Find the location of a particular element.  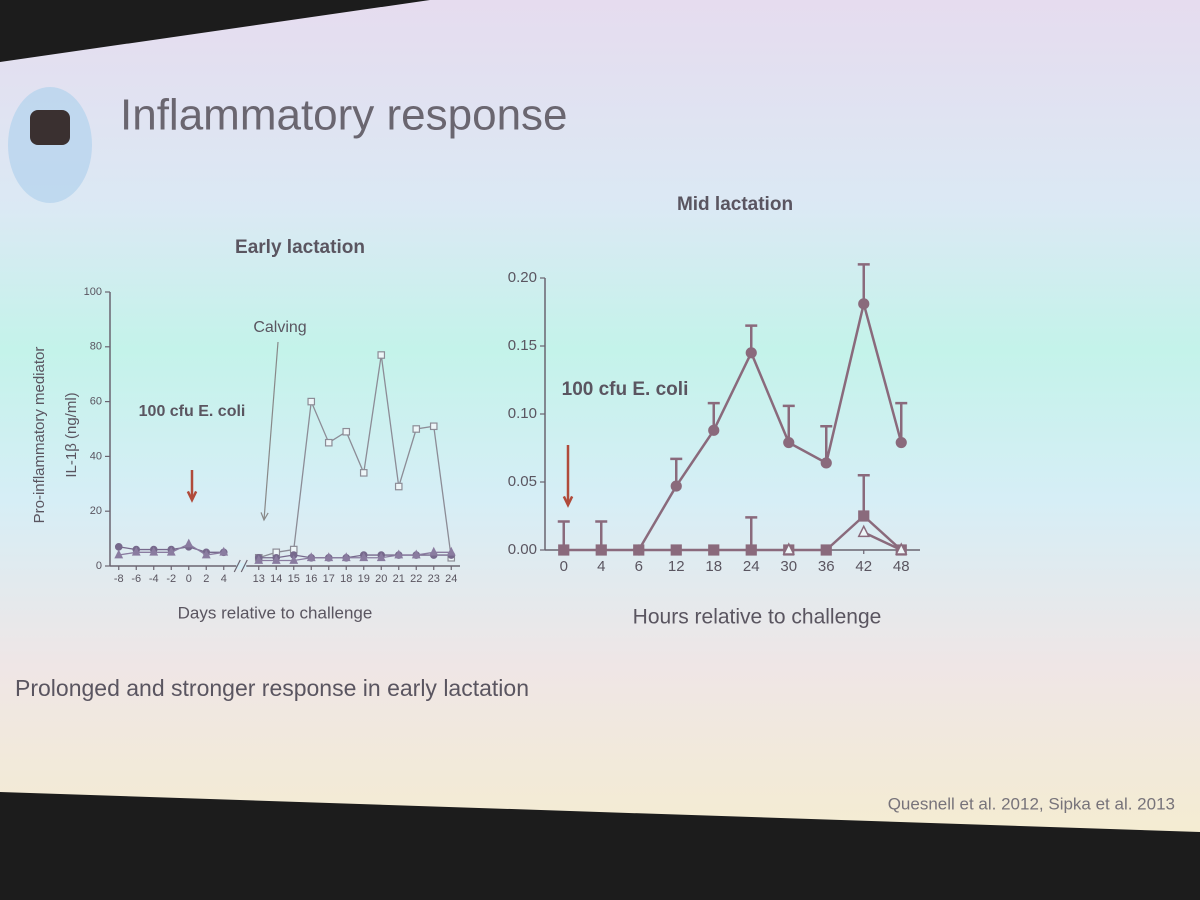

x-tick-label: 12 is located at coordinates (676, 566).